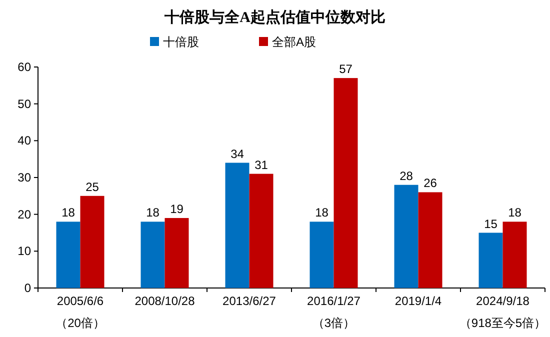  Describe the element at coordinates (261, 165) in the screenshot. I see `data-label: 31` at that location.